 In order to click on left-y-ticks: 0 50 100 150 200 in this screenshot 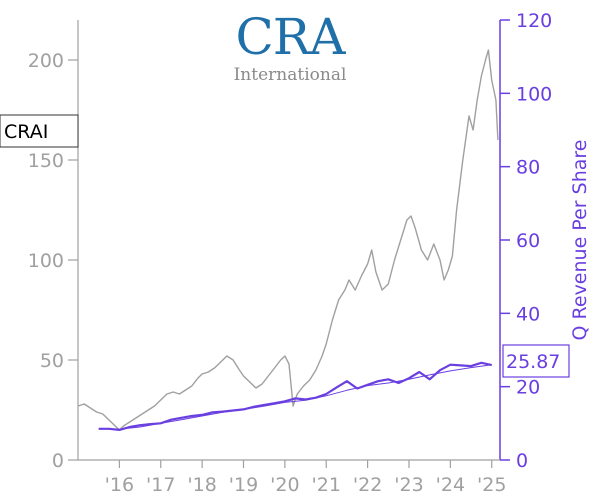, I will do `click(53, 261)`.